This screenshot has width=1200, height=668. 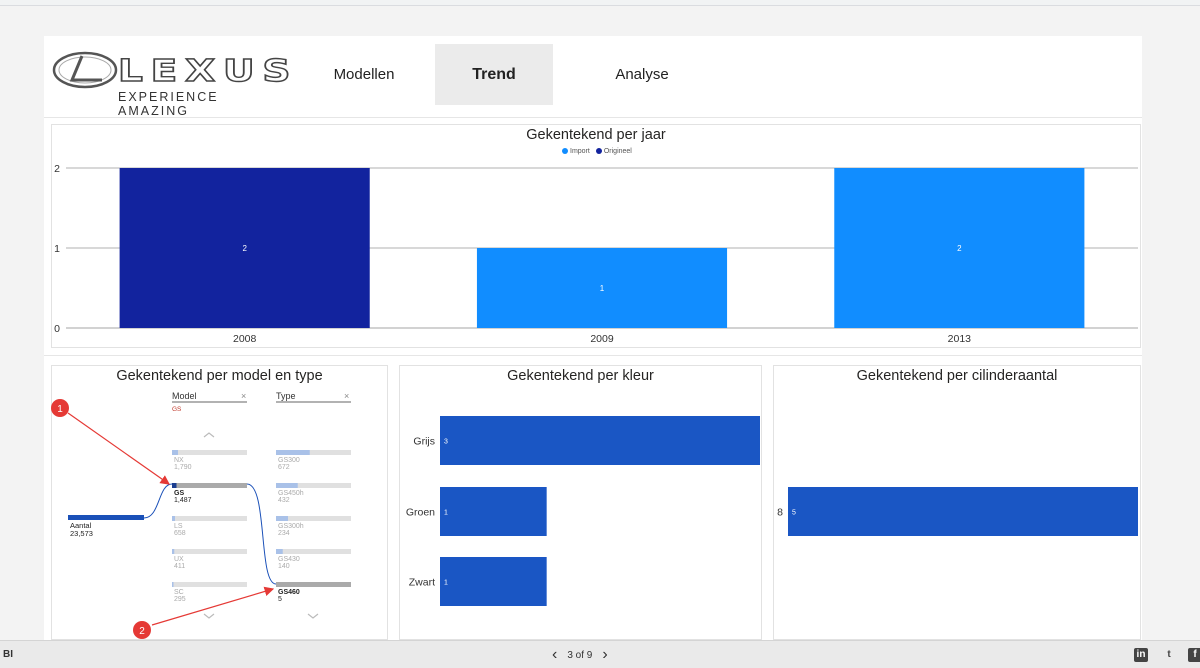 What do you see at coordinates (493, 581) in the screenshot?
I see `hbar-zwart` at bounding box center [493, 581].